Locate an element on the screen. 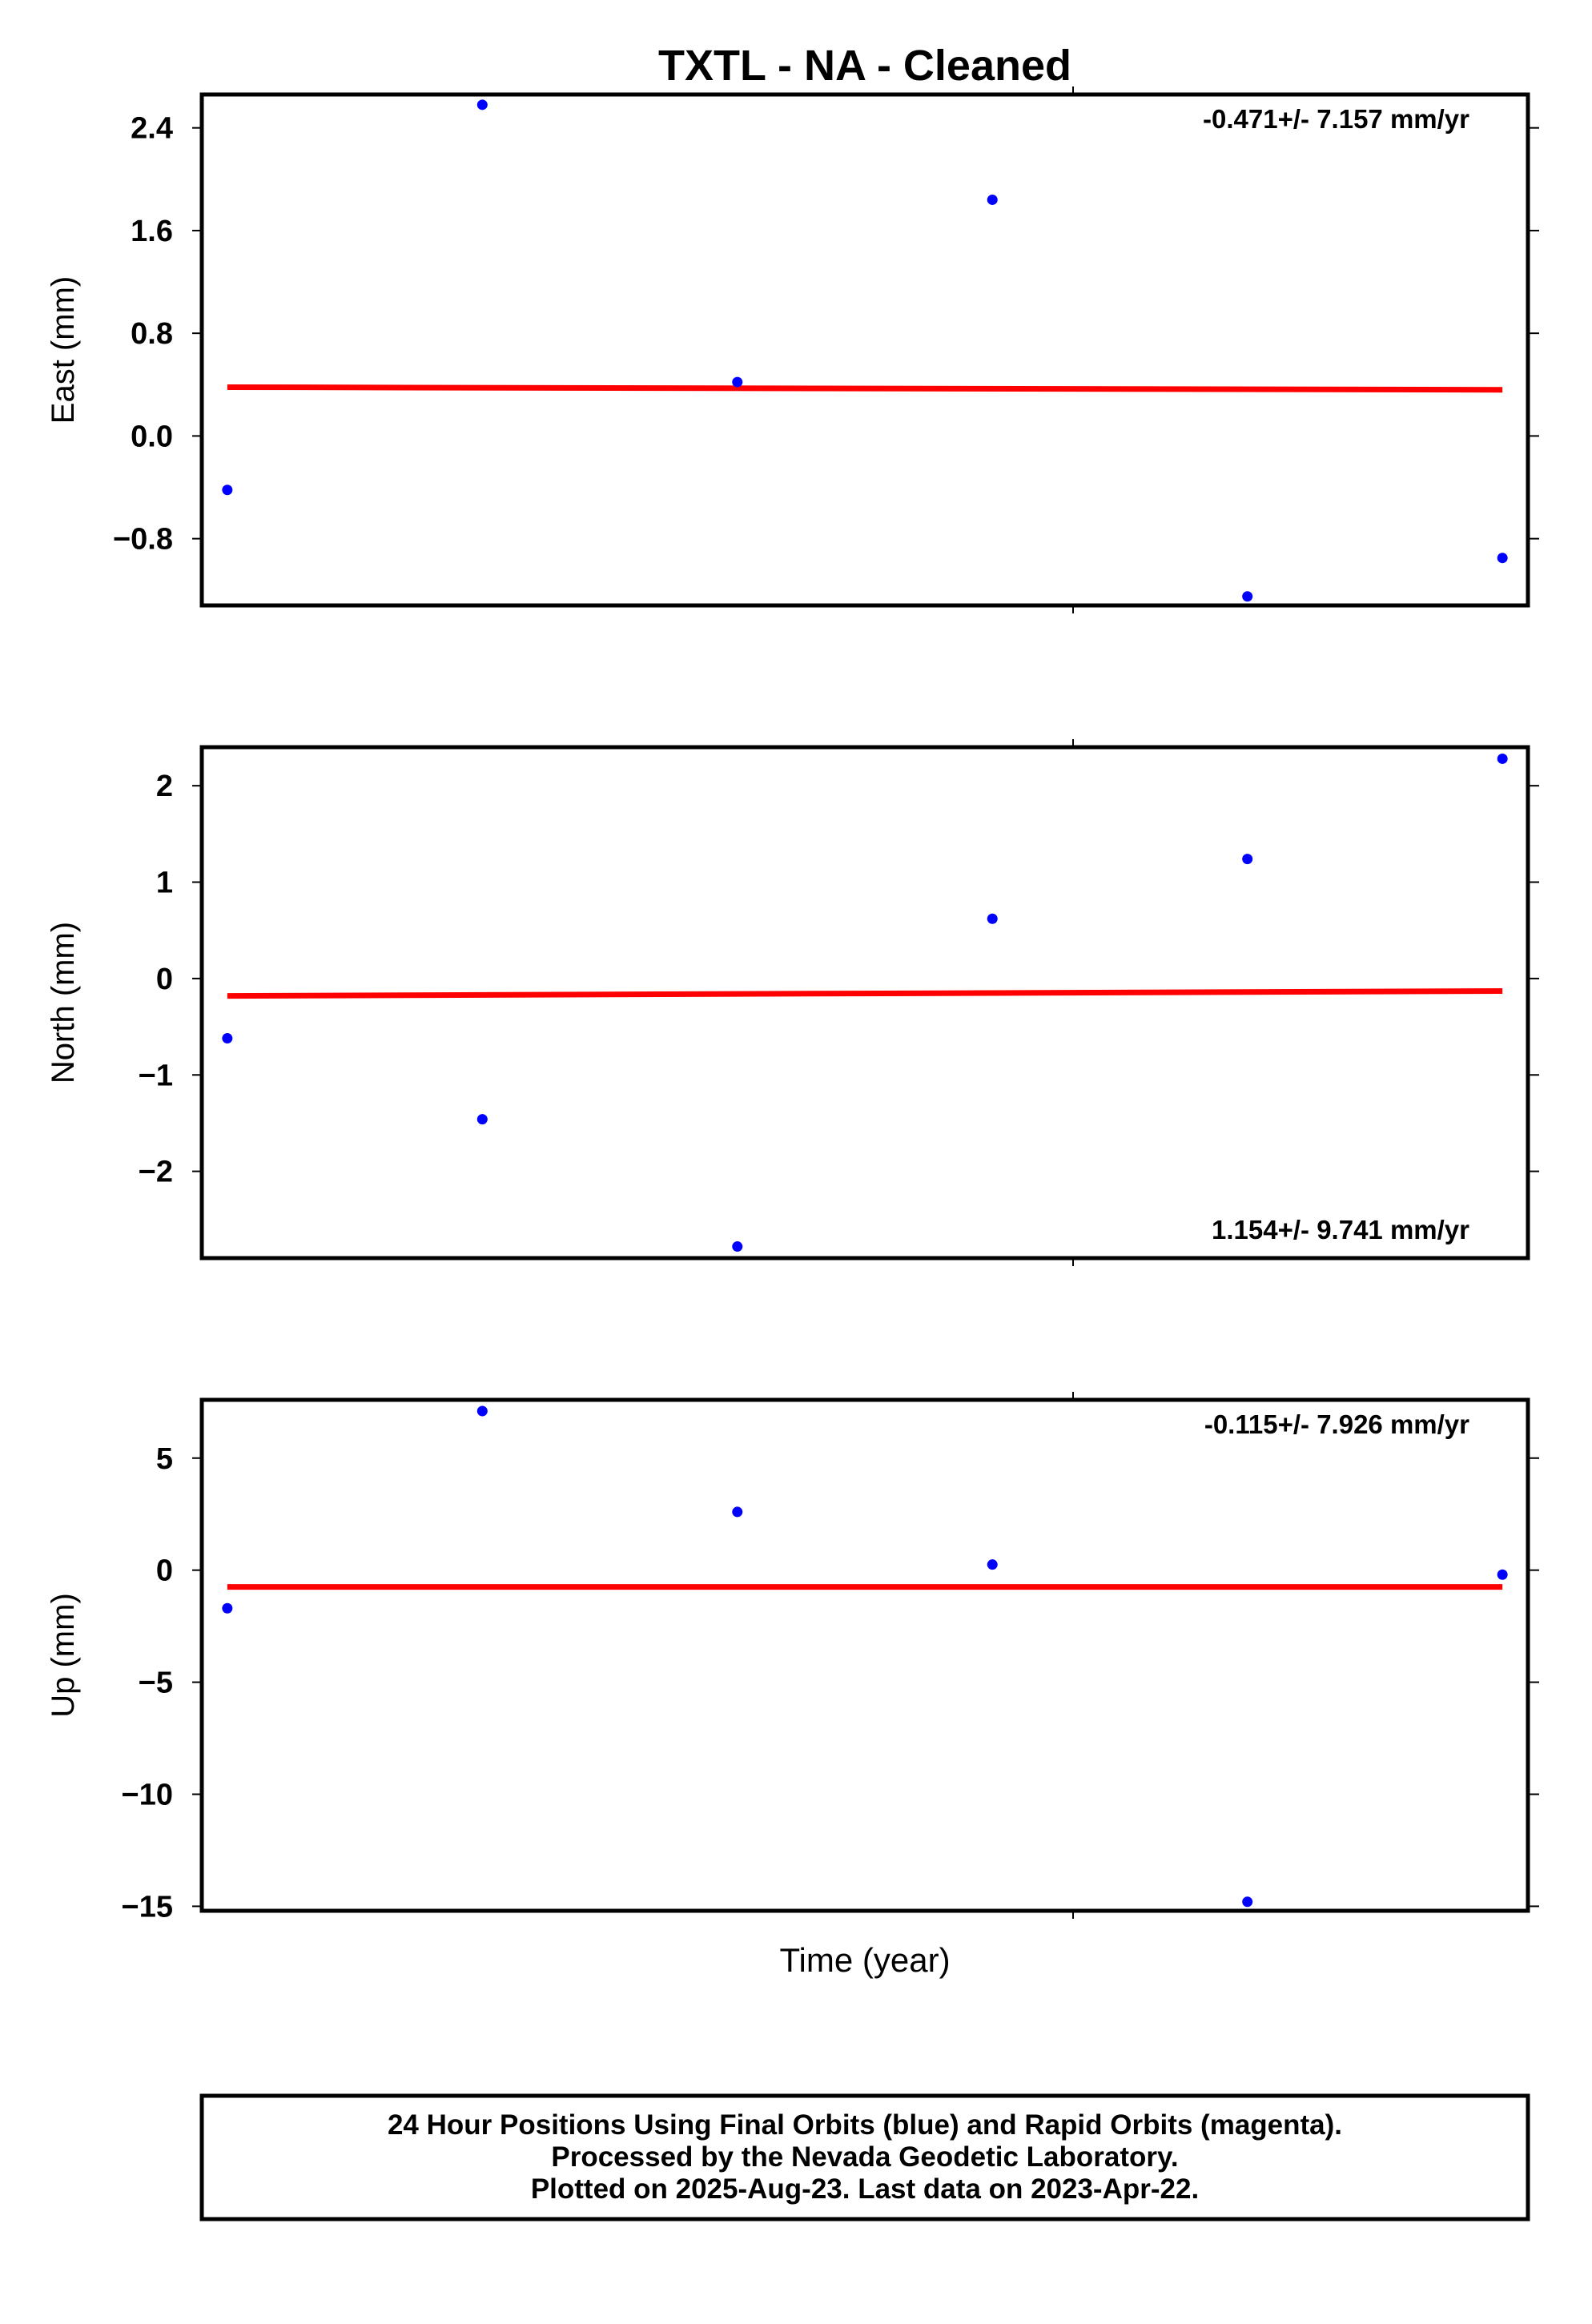  rate-annotation: -0.115+/- 7.926 mm/yr is located at coordinates (1337, 1424).